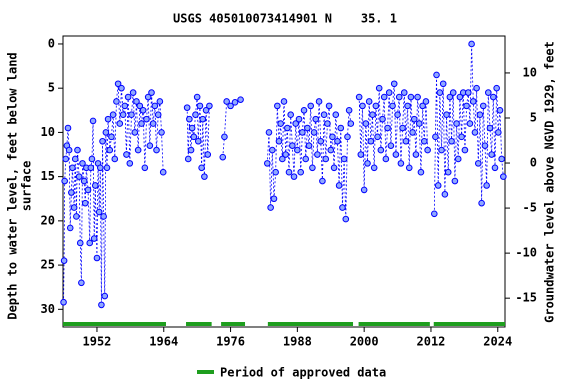 This screenshot has width=576, height=384. What do you see at coordinates (526, 298) in the screenshot?
I see `y2-tick-label: -15` at bounding box center [526, 298].